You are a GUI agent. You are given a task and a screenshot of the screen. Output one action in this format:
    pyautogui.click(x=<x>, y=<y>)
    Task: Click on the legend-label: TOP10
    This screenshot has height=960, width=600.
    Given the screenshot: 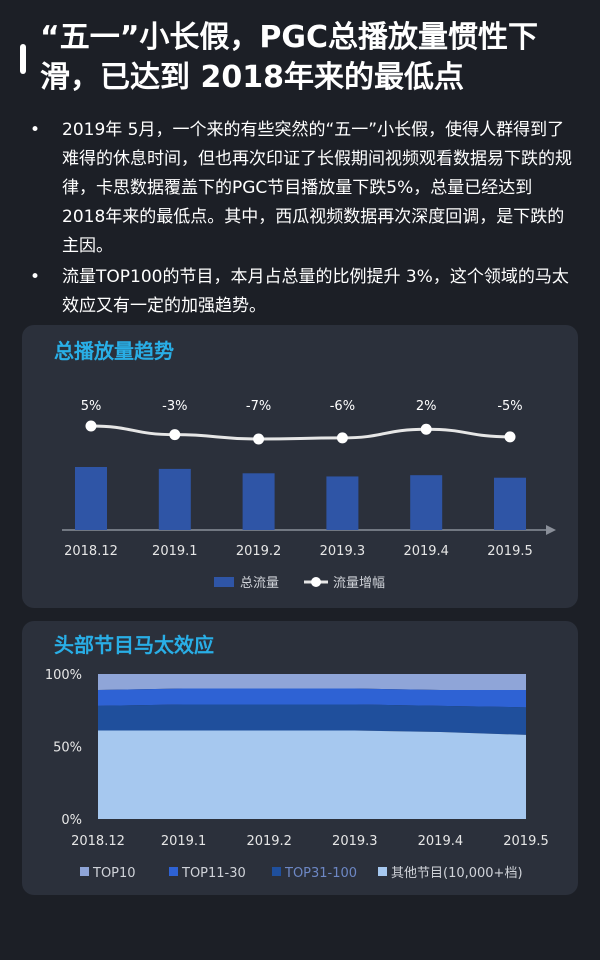 What is the action you would take?
    pyautogui.click(x=114, y=873)
    